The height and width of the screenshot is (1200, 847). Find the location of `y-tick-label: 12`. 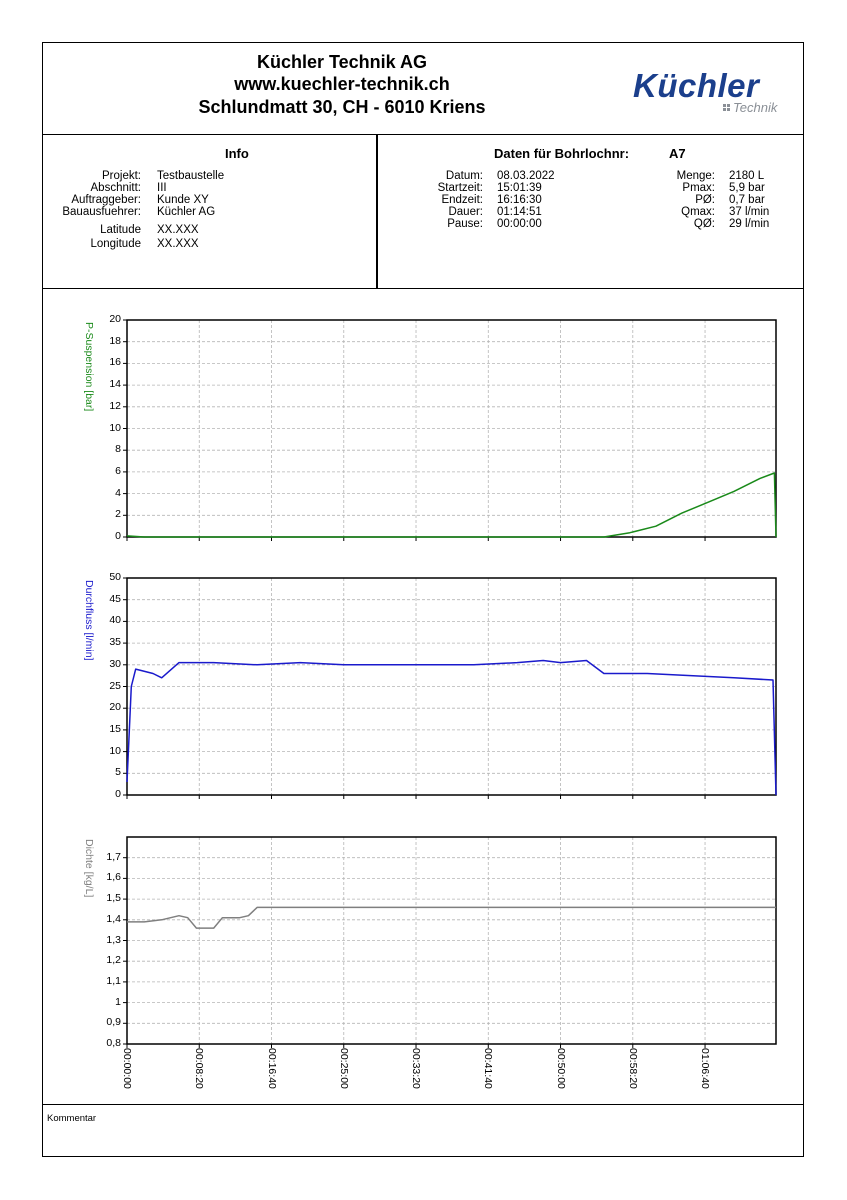

y-tick-label: 12 is located at coordinates (115, 405).